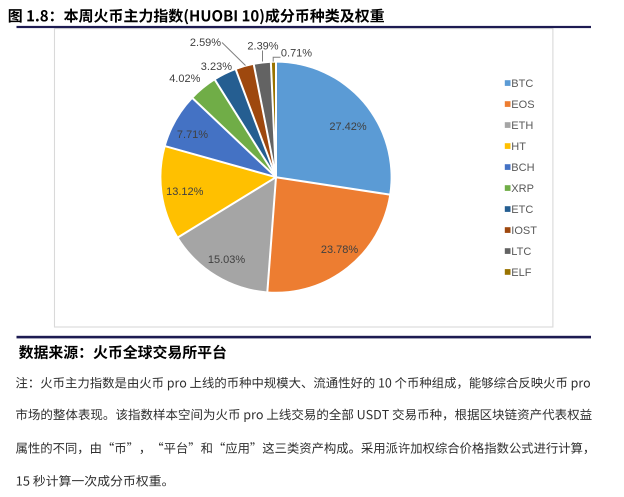 The width and height of the screenshot is (624, 497). I want to click on svg-text: 13.12%, so click(185, 192).